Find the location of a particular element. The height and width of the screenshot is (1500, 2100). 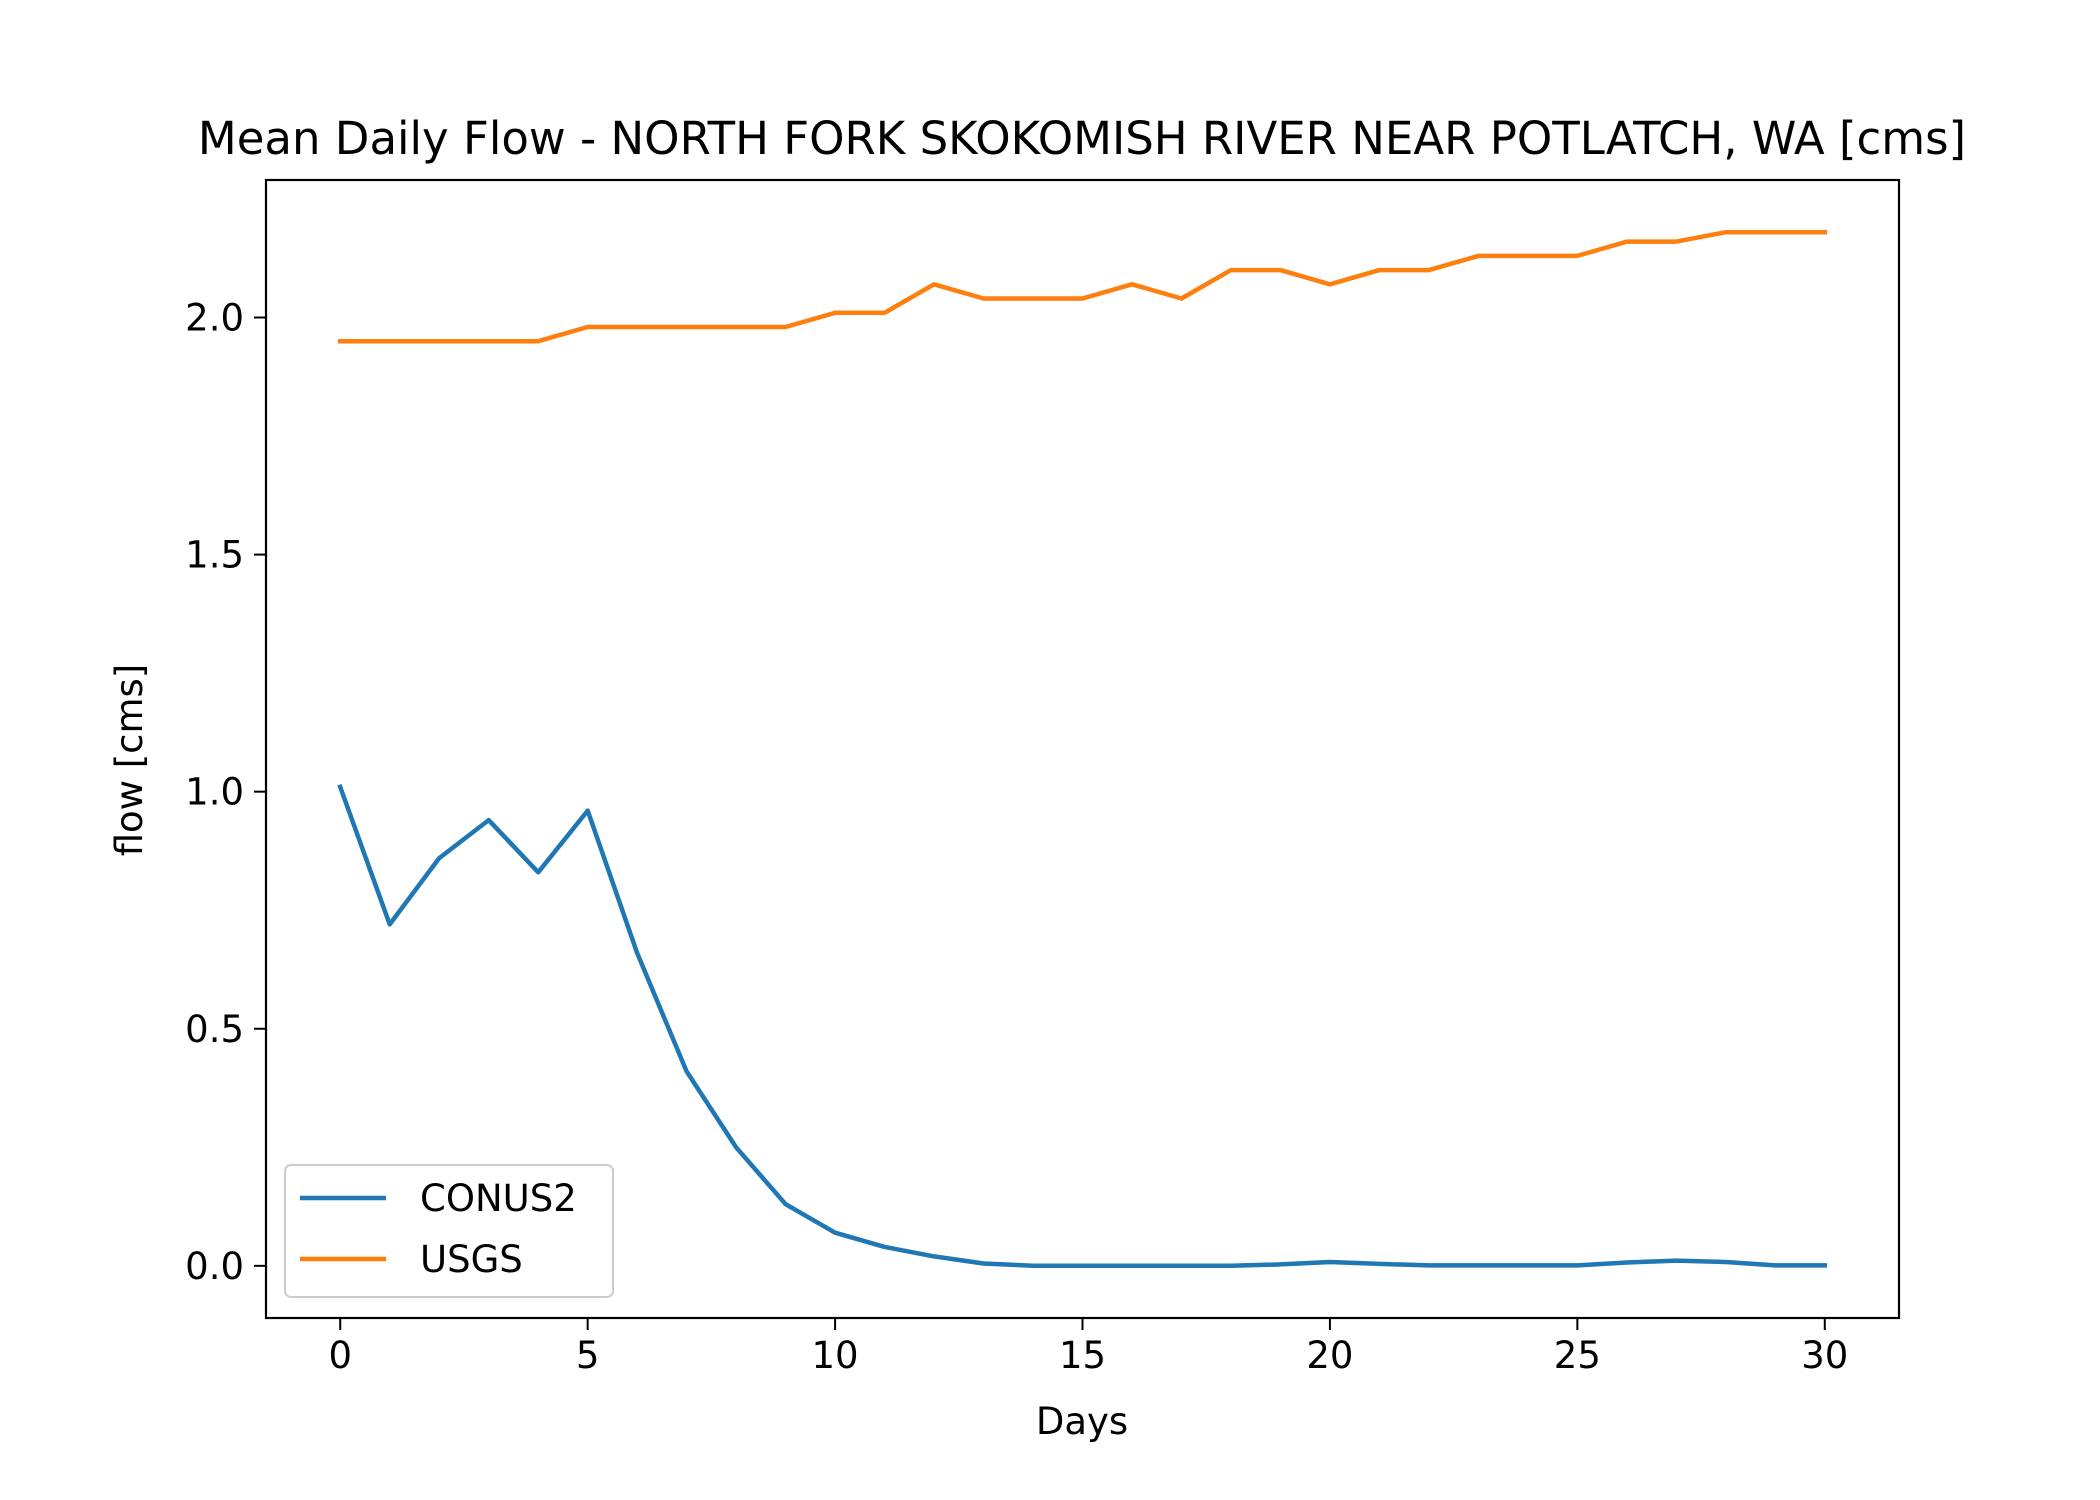

y-tick-label: 0.0 is located at coordinates (214, 1266).